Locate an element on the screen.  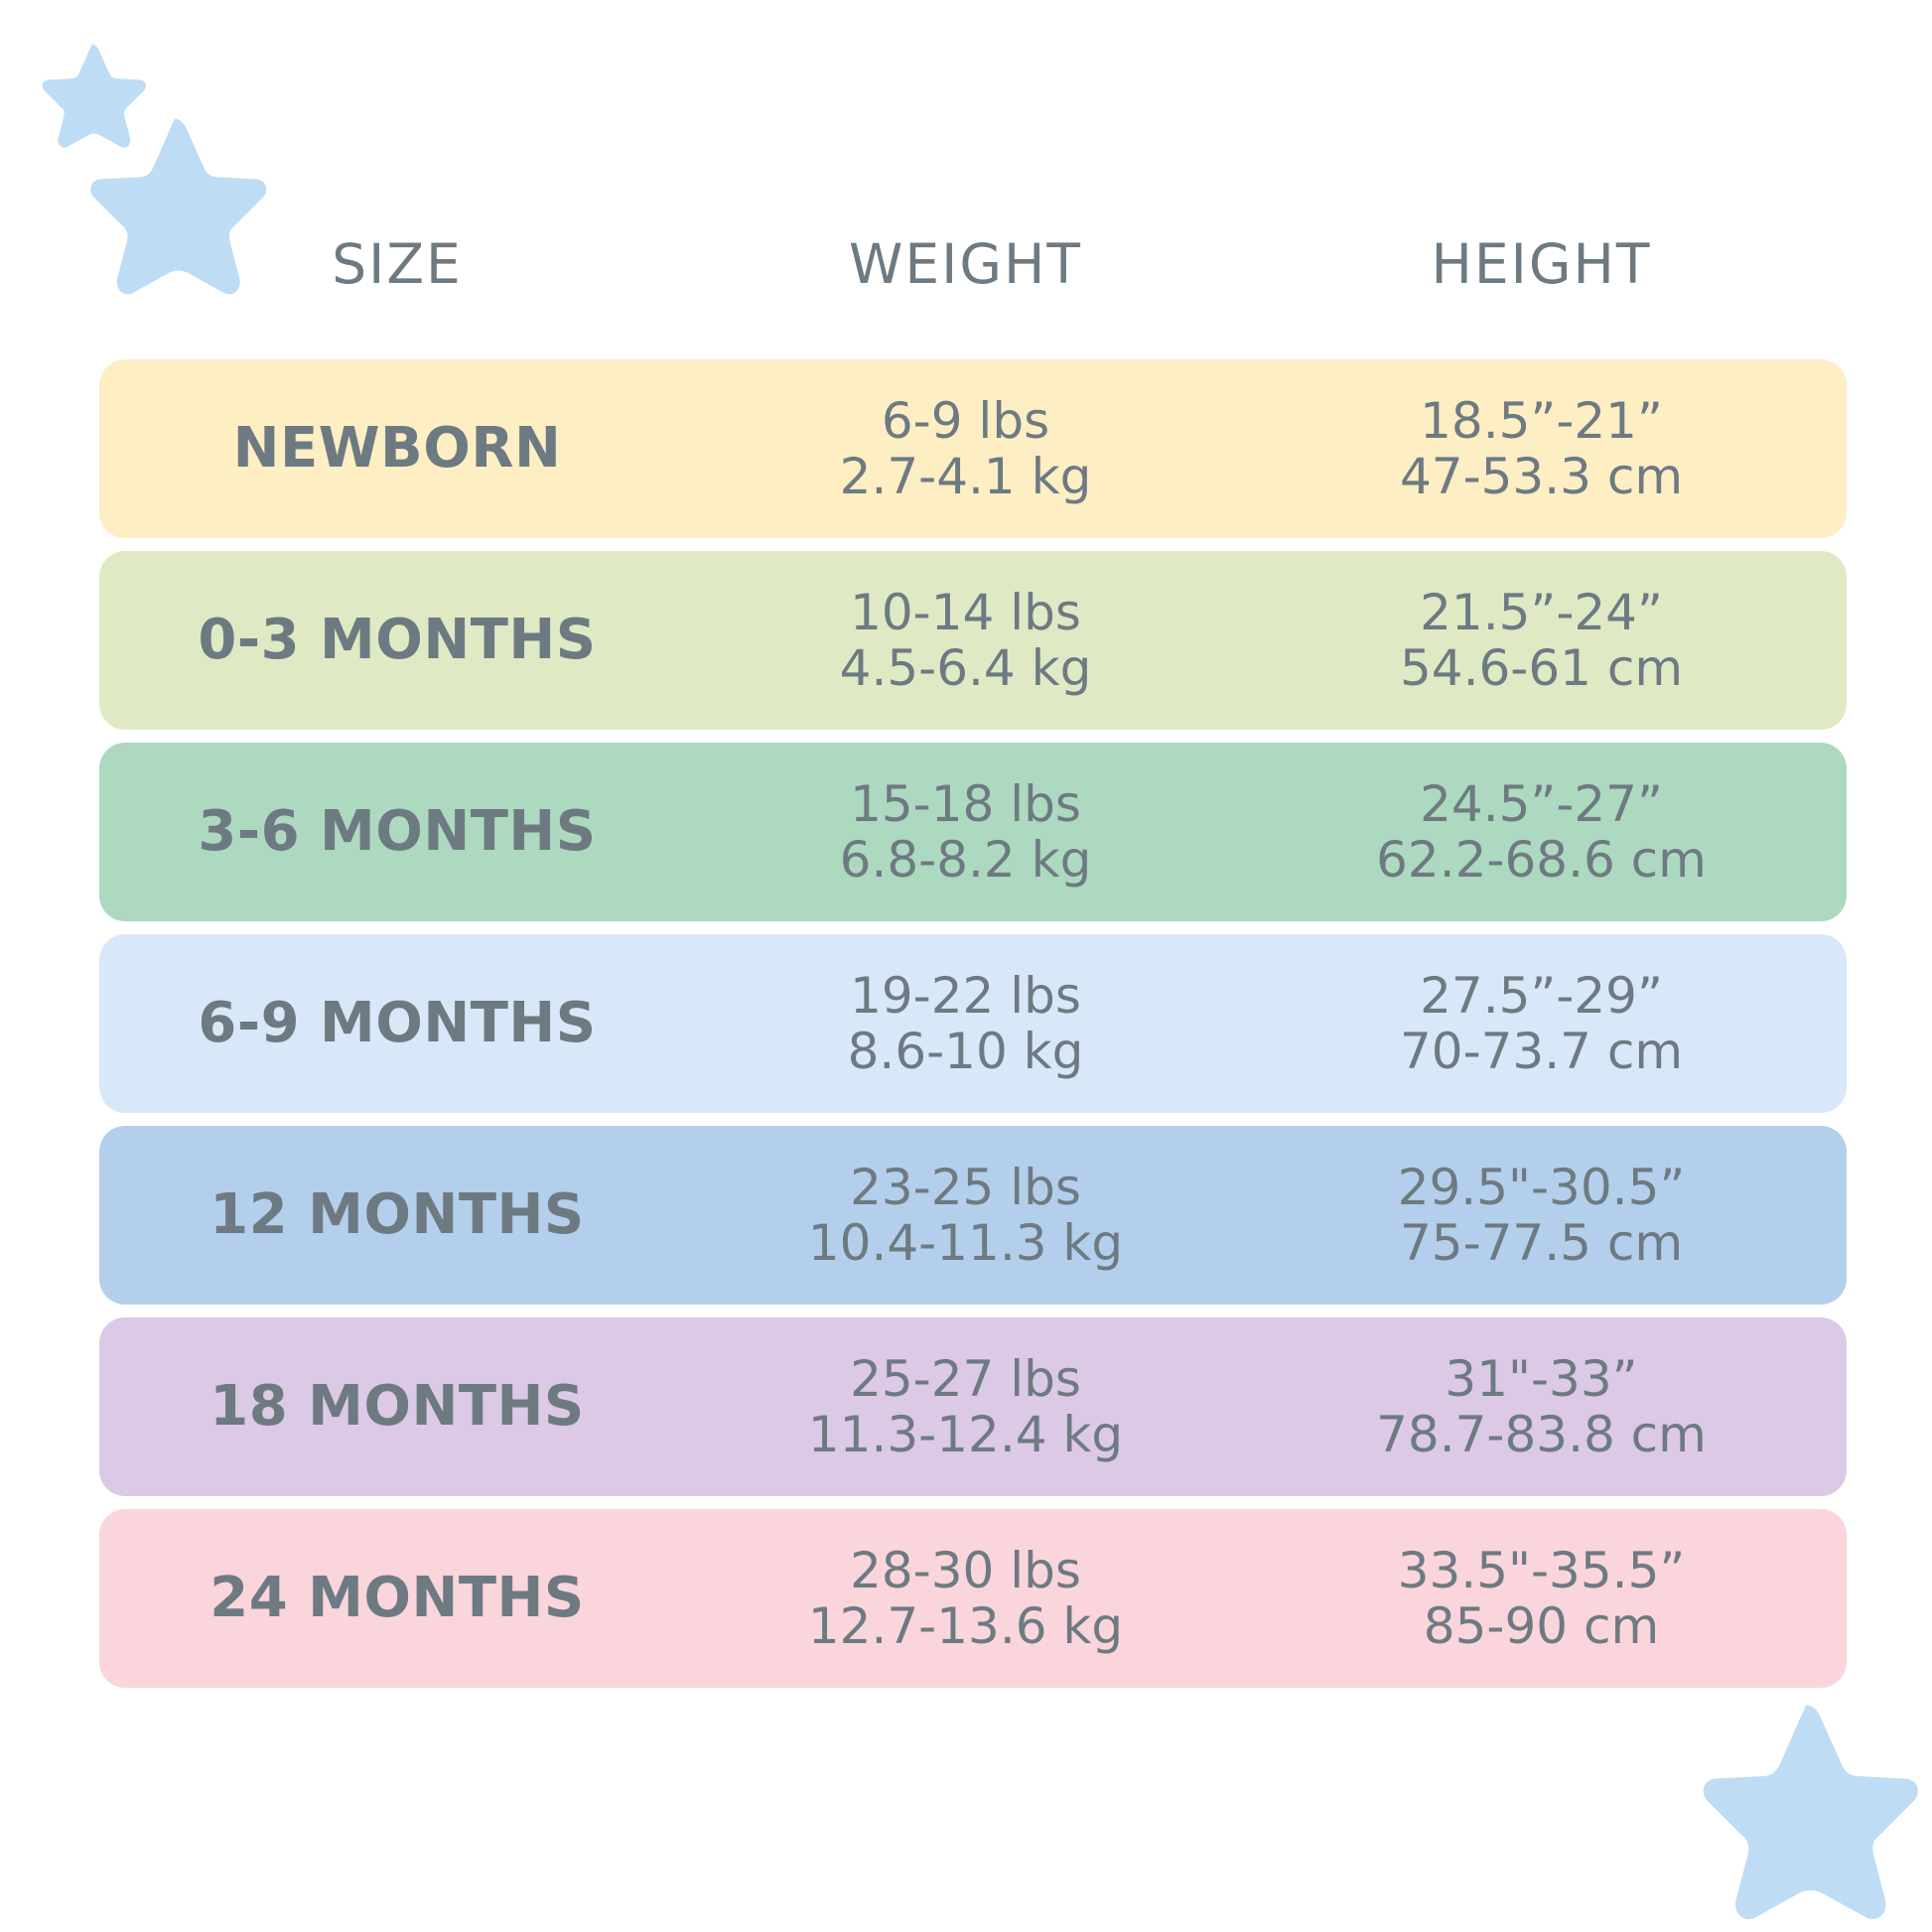
cell-weight: 28-30 lbs 12.7-13.6 kg is located at coordinates (966, 1599).